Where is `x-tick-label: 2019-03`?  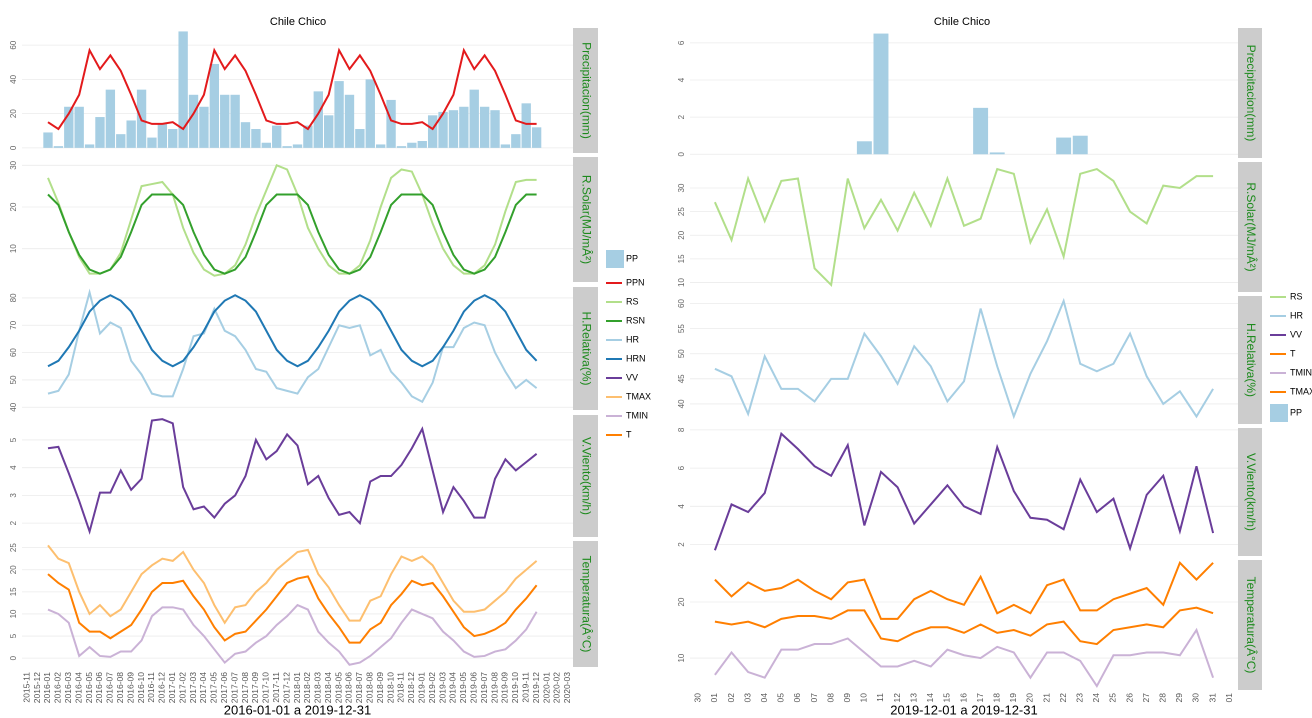
x-tick-label: 2019-03 is located at coordinates (442, 687).